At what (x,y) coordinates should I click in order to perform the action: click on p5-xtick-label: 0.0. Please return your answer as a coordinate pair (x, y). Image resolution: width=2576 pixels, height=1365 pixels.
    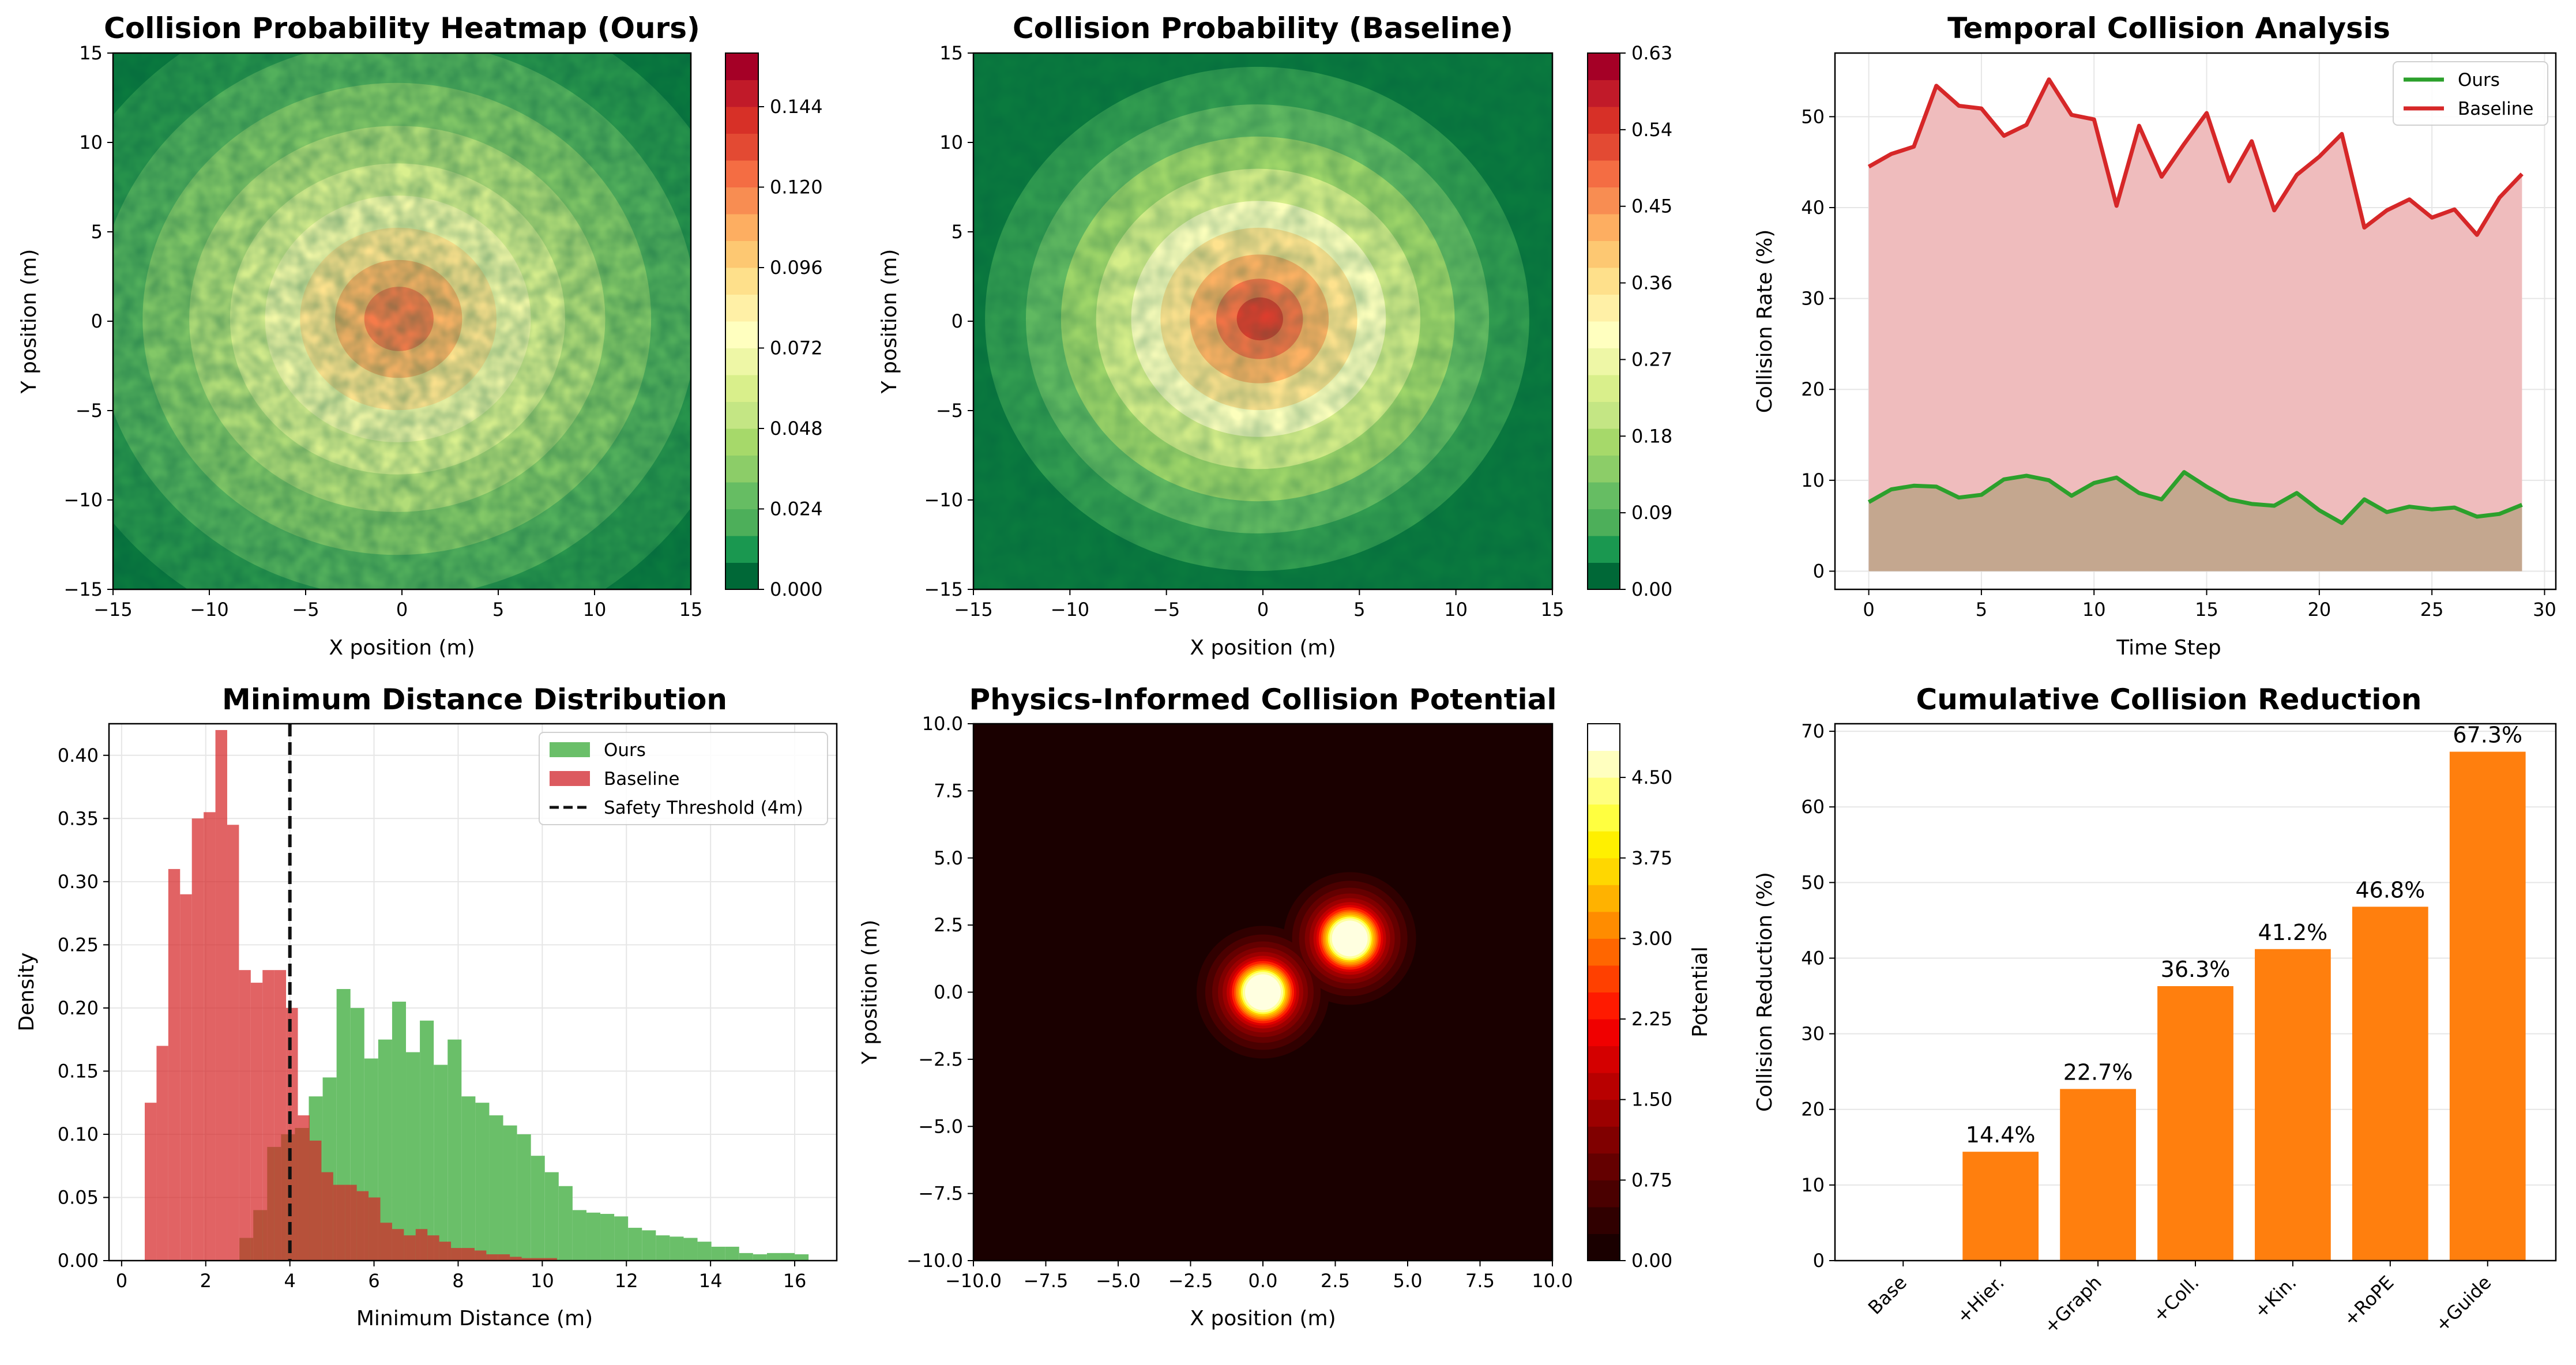
    Looking at the image, I should click on (1263, 1281).